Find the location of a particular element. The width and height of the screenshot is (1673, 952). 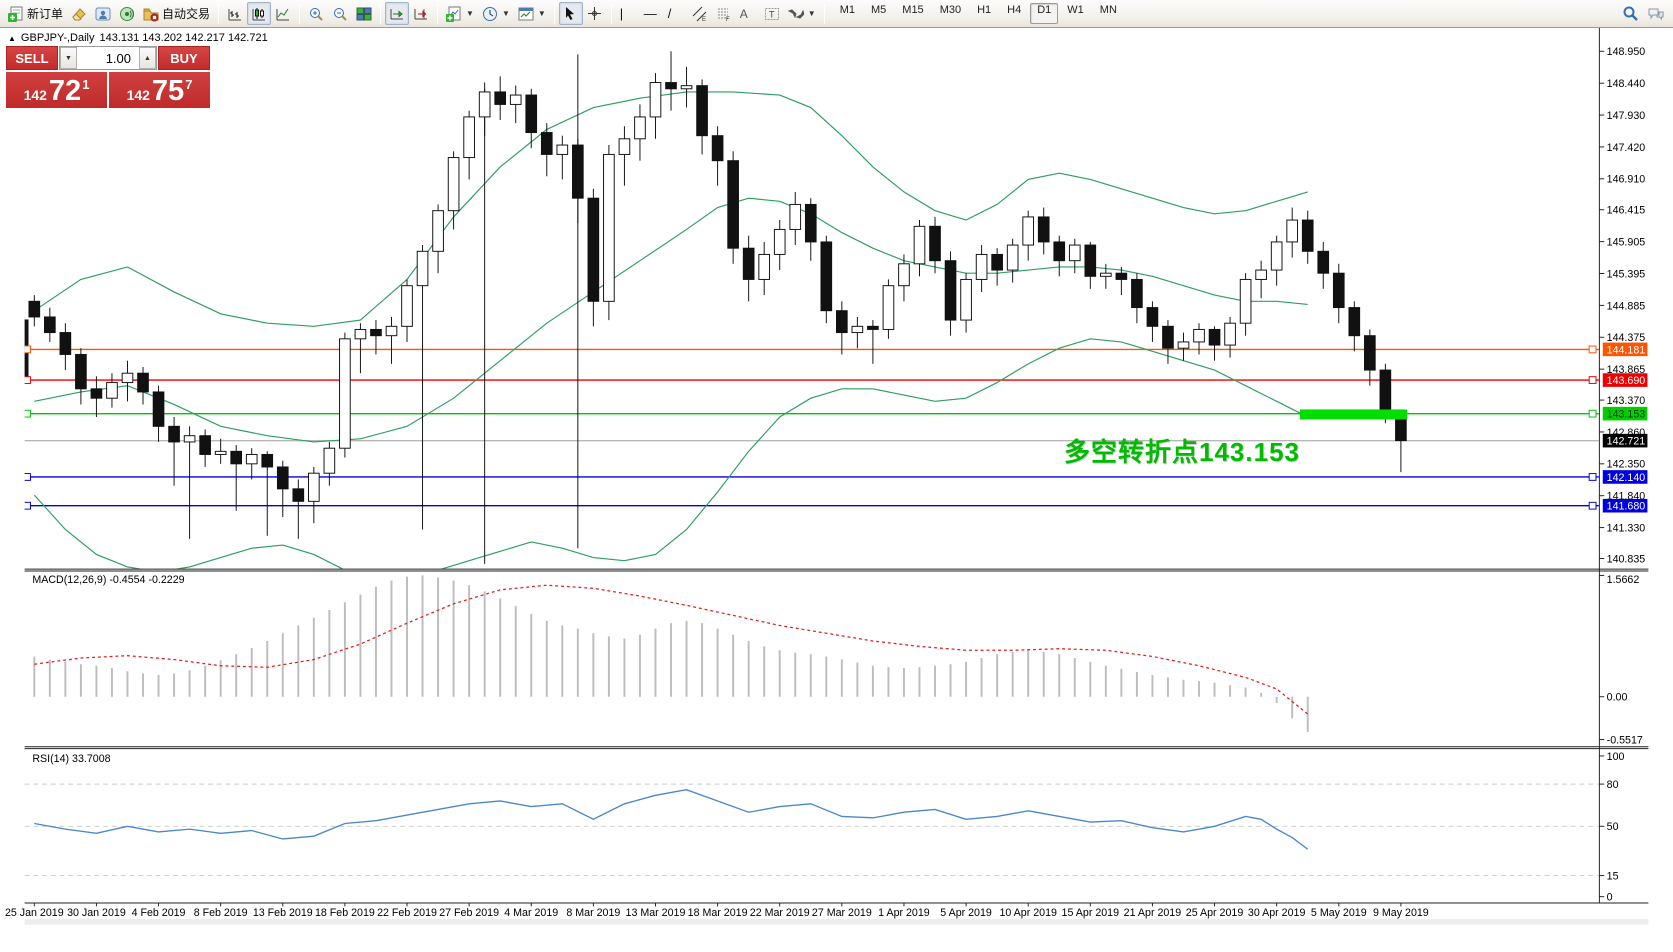

buy-price-base: 142 is located at coordinates (138, 95).